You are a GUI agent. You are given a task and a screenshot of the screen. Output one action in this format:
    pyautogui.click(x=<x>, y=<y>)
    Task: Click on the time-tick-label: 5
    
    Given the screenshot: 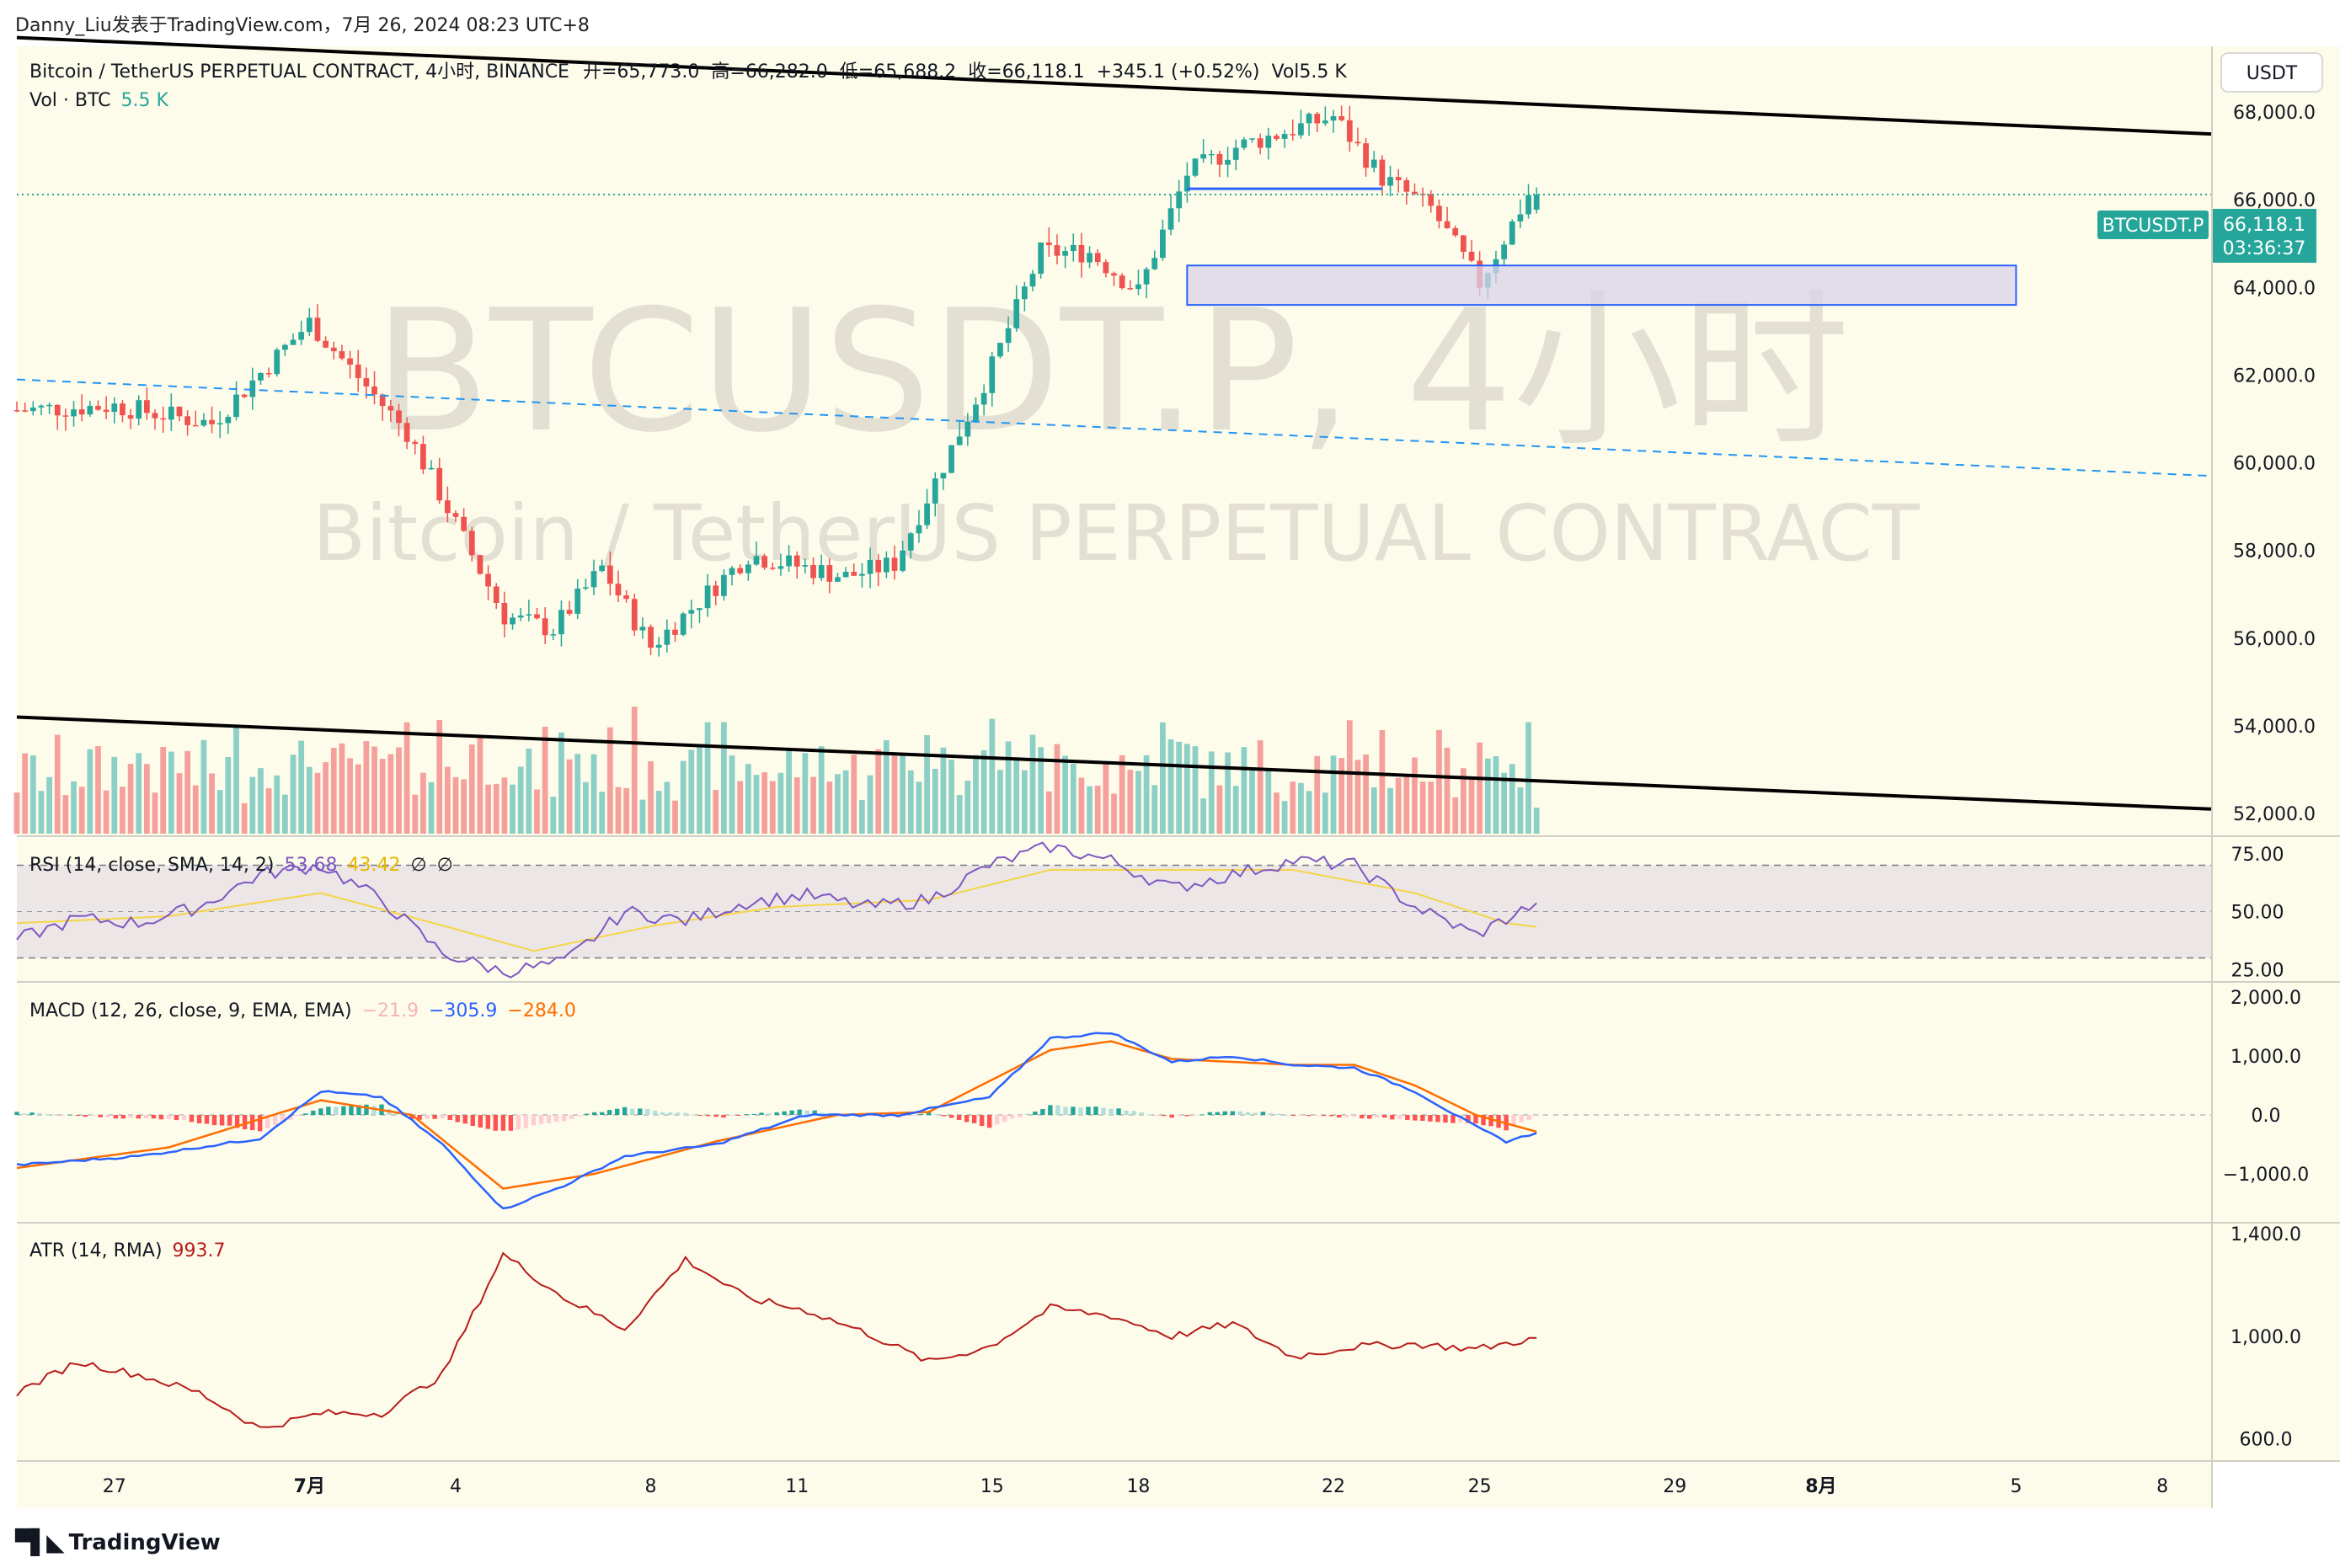 What is the action you would take?
    pyautogui.click(x=2016, y=1486)
    